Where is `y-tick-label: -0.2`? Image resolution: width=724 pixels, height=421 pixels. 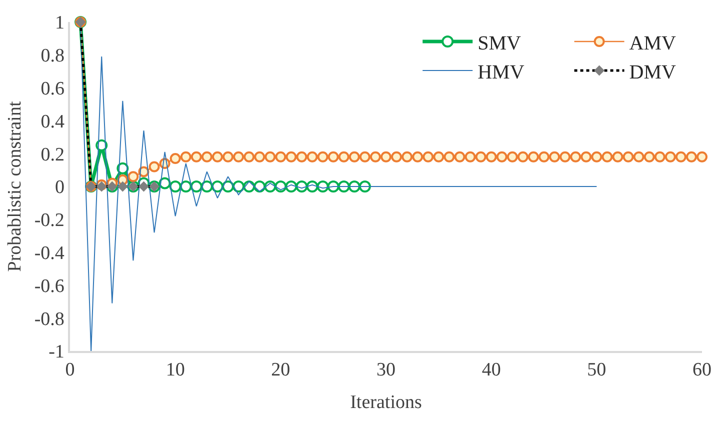 y-tick-label: -0.2 is located at coordinates (49, 221).